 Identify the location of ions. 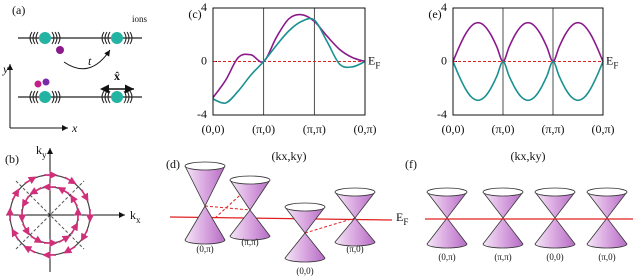
(81, 67).